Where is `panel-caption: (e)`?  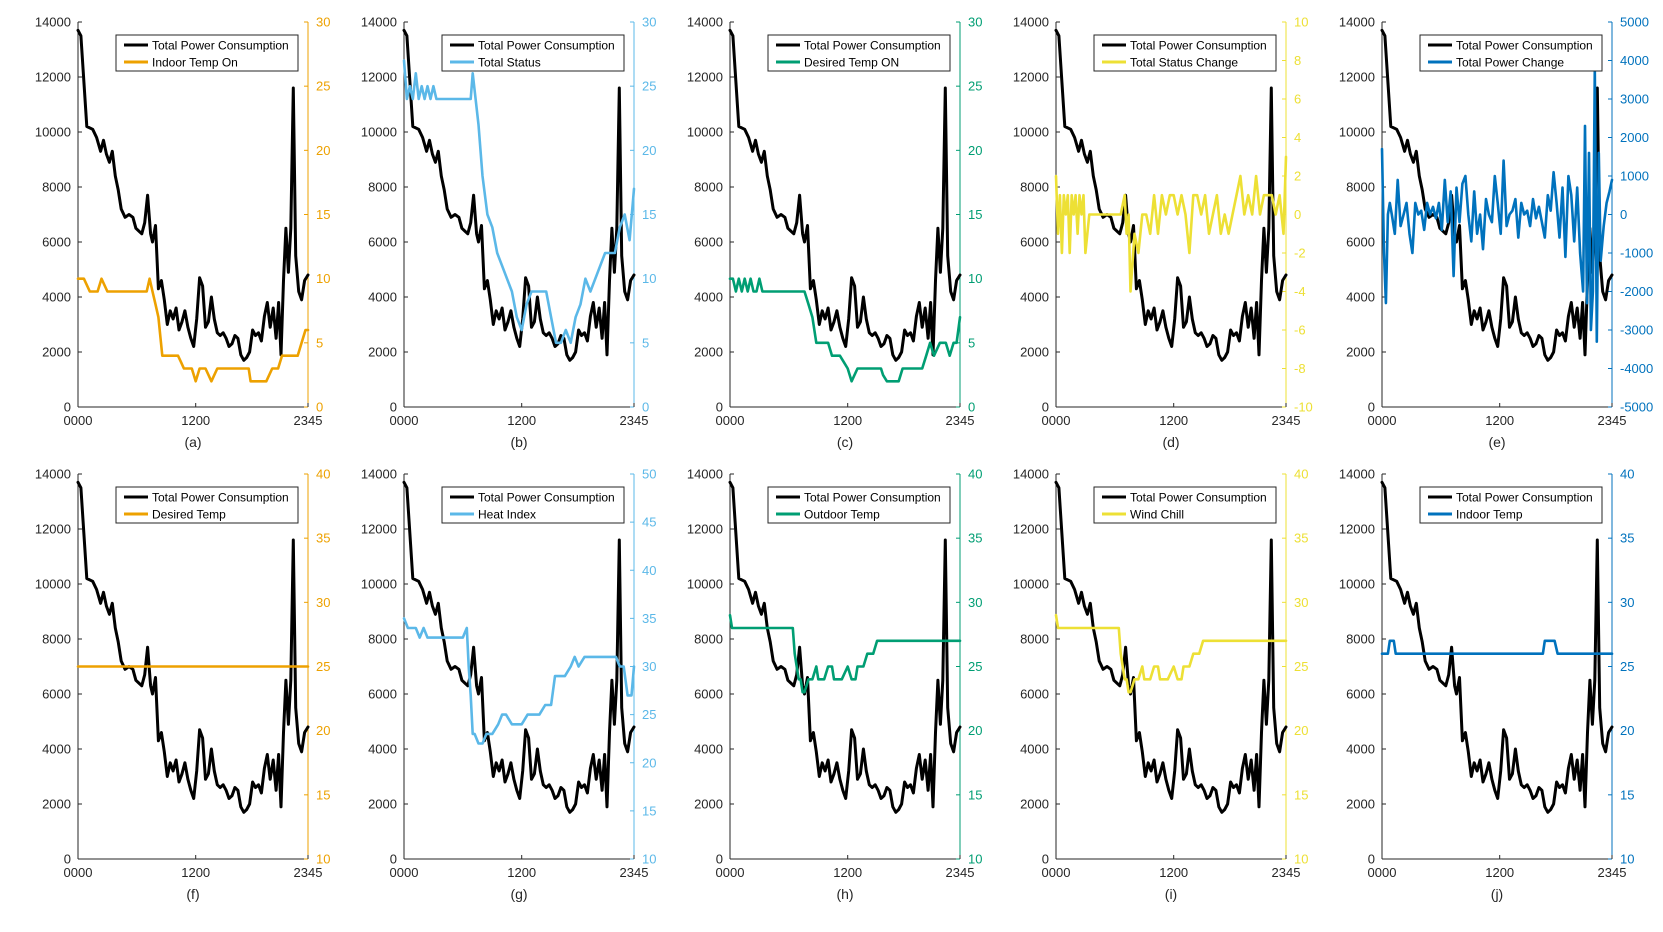 panel-caption: (e) is located at coordinates (1496, 442).